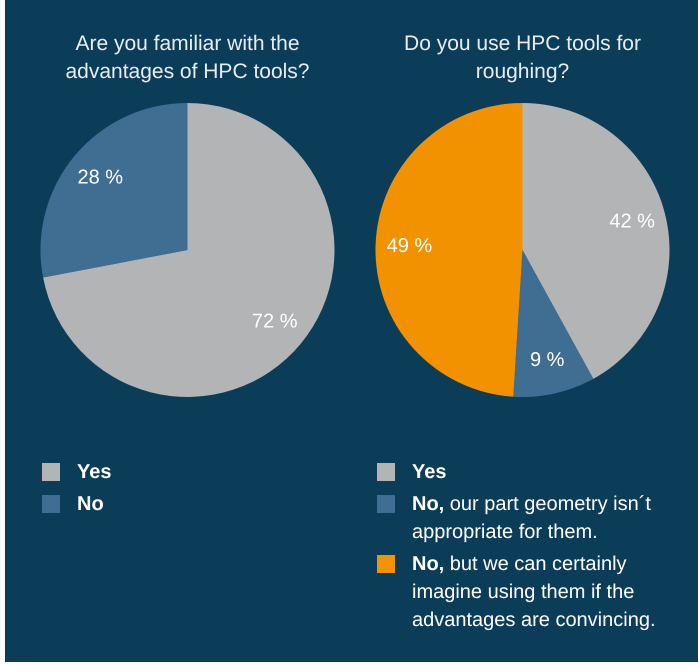 Image resolution: width=698 pixels, height=666 pixels. Describe the element at coordinates (90, 504) in the screenshot. I see `legend-label: No` at that location.